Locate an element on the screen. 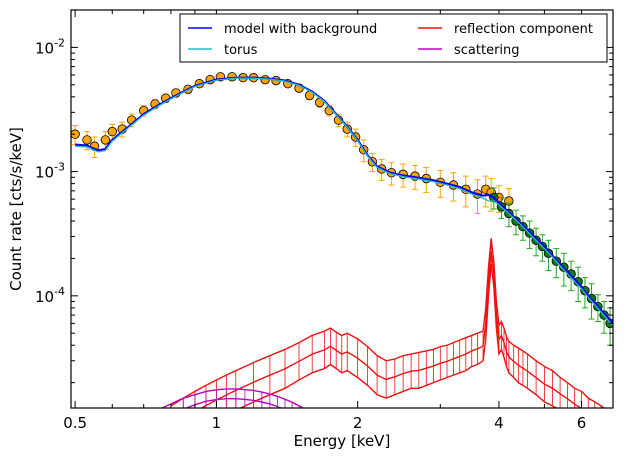 The width and height of the screenshot is (624, 459). y-axis-title: Count rate [cts/s/keV] is located at coordinates (16, 209).